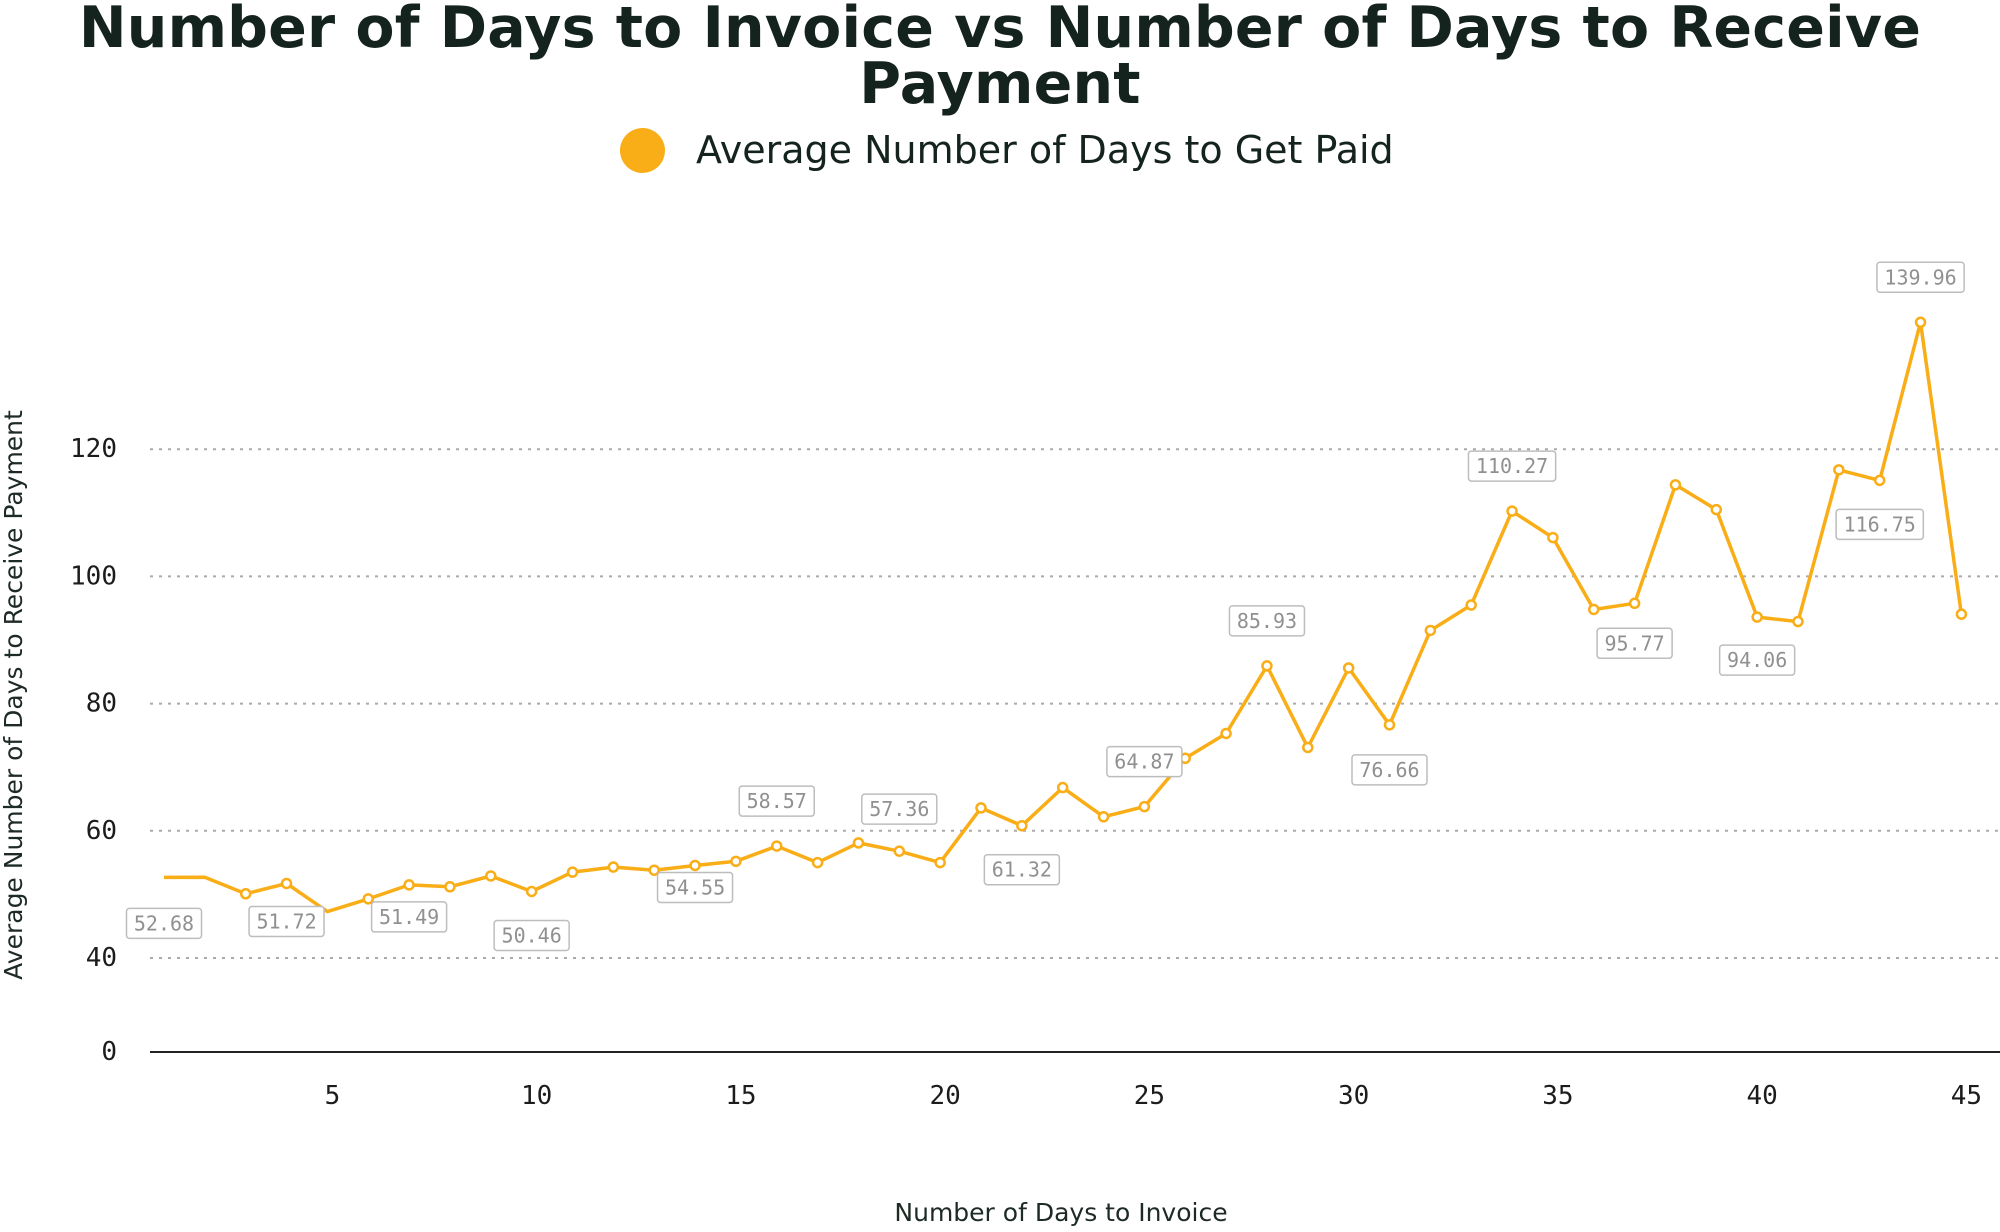  I want to click on data-label-text: 61.32, so click(1022, 870).